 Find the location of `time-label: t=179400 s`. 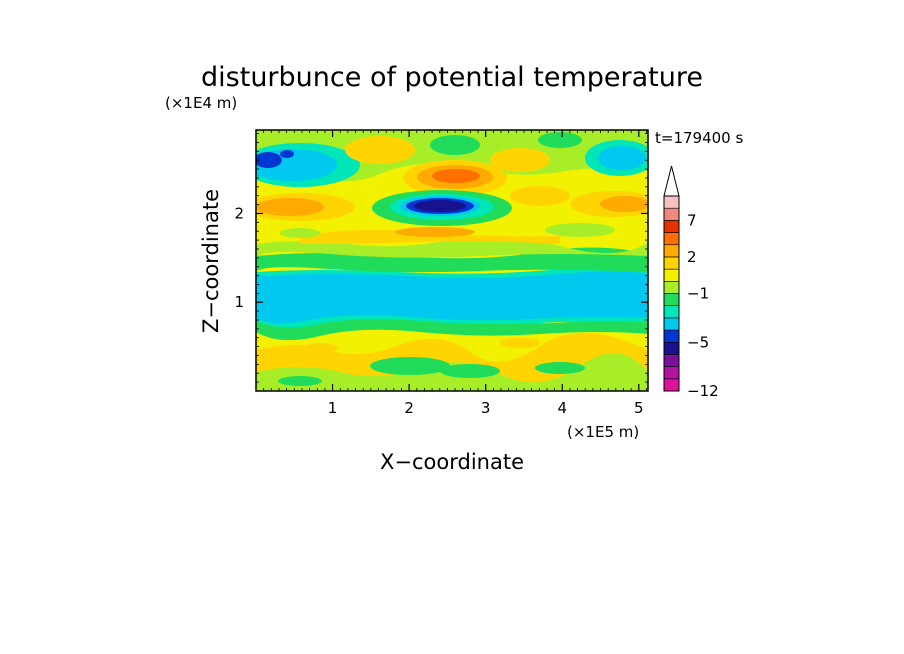

time-label: t=179400 s is located at coordinates (699, 138).